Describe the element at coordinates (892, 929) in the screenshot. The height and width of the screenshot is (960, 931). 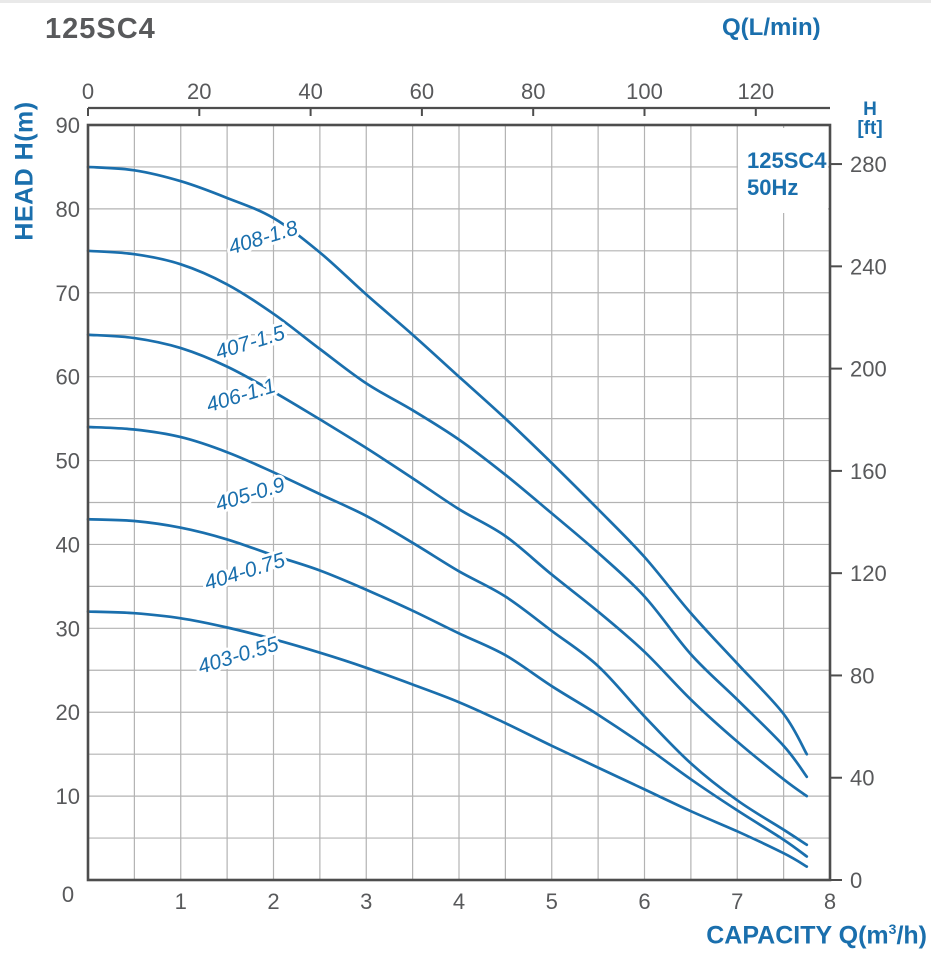
I see `bottom-axis-title-sup: 3` at that location.